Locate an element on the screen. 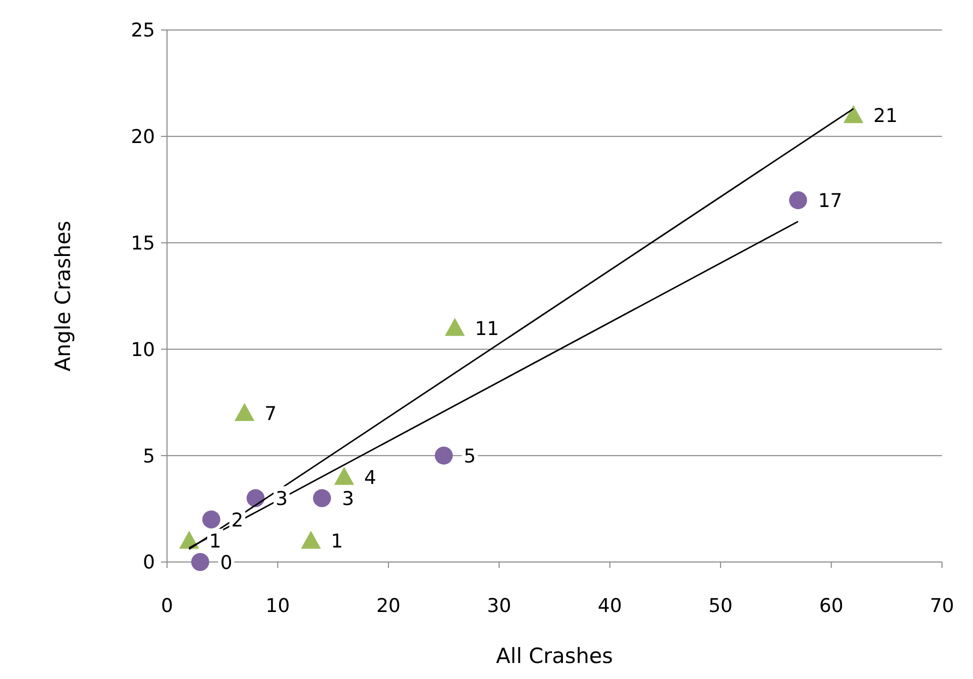 The image size is (973, 679). data-label: 17 is located at coordinates (830, 201).